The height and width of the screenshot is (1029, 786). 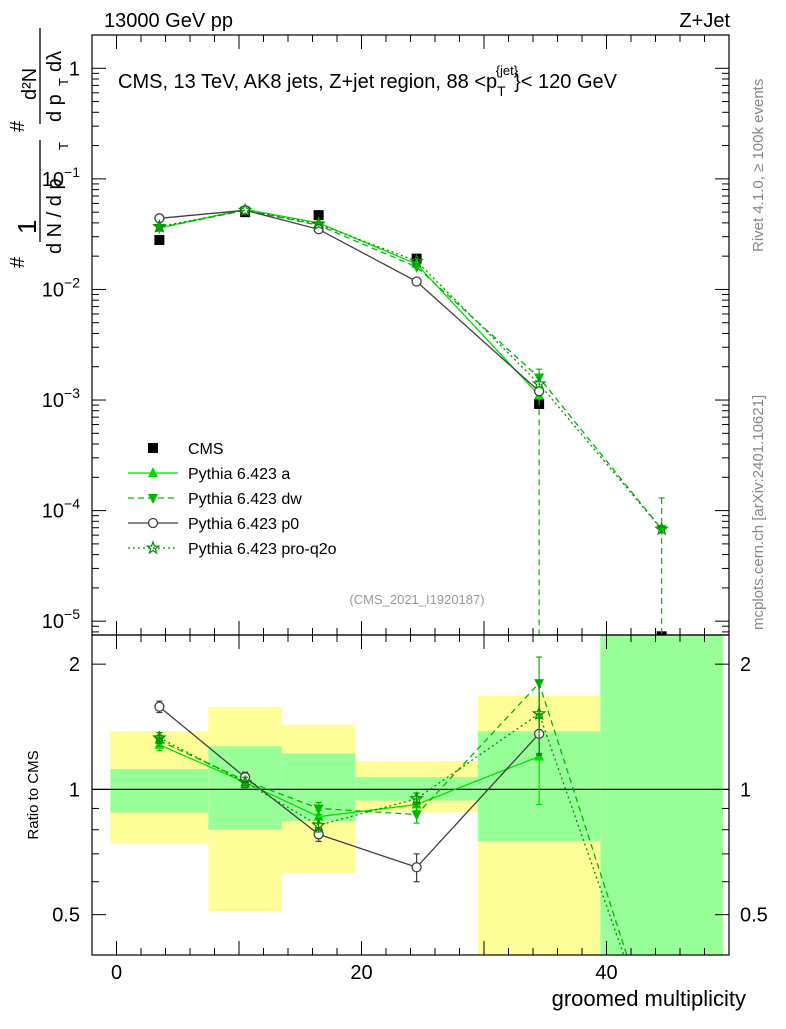 What do you see at coordinates (361, 973) in the screenshot?
I see `x-tick-label-20: 20` at bounding box center [361, 973].